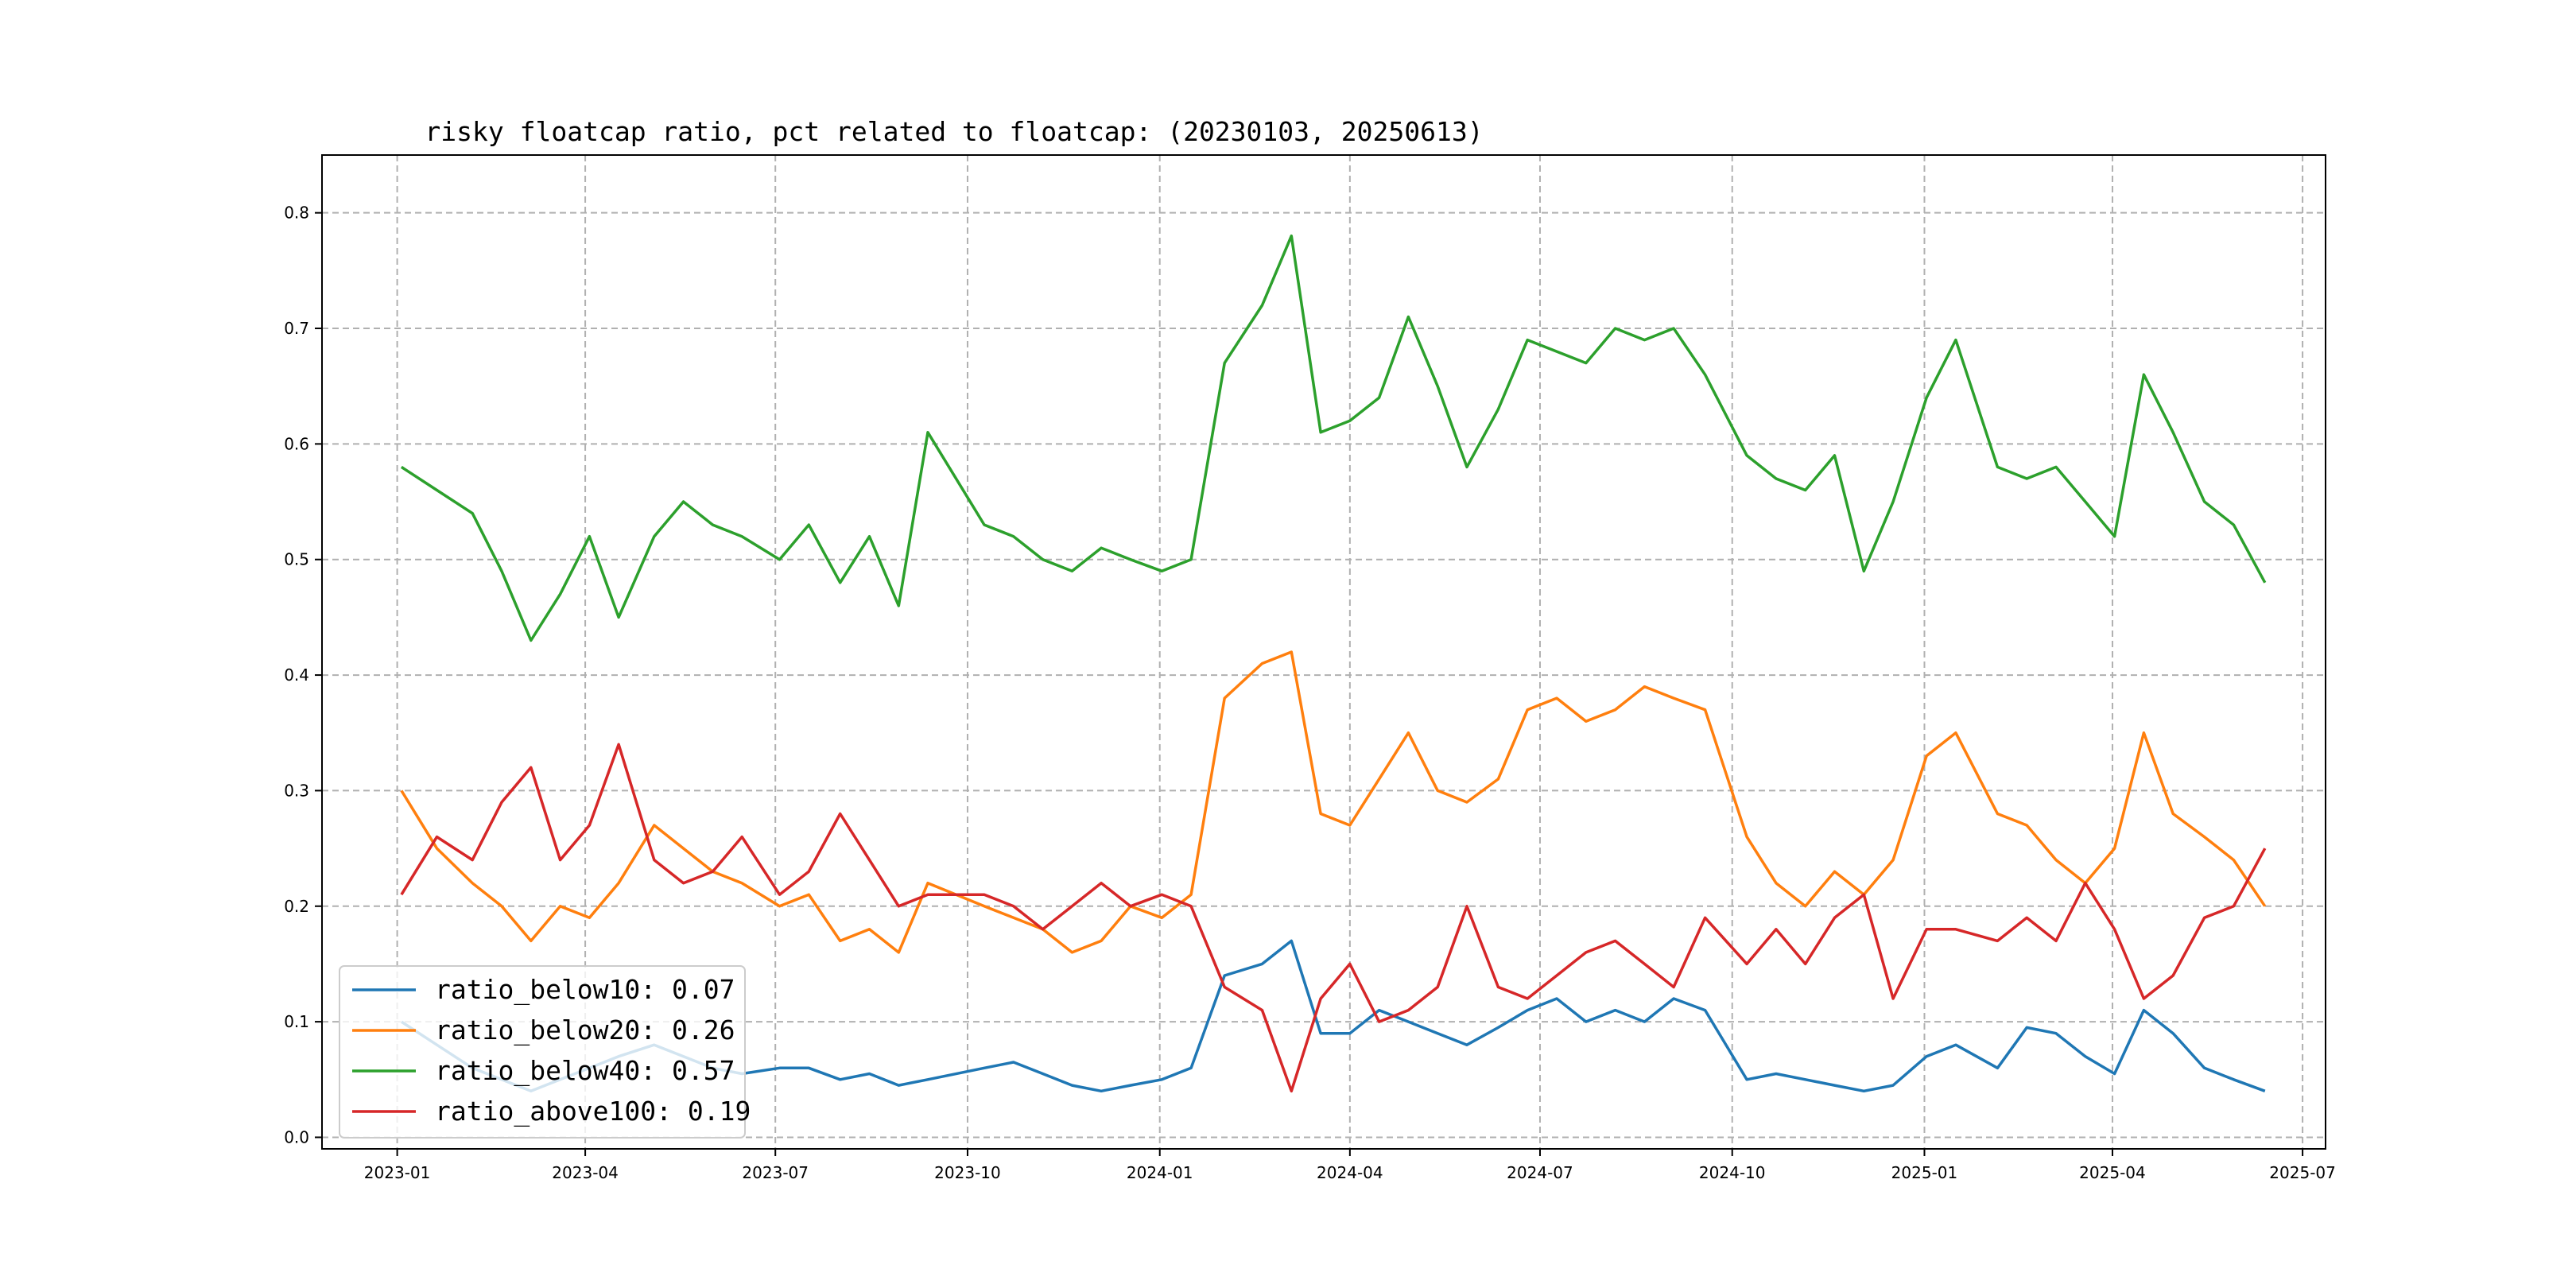 The image size is (2576, 1288). Describe the element at coordinates (585, 1172) in the screenshot. I see `x-tick-label: 2023-04` at that location.